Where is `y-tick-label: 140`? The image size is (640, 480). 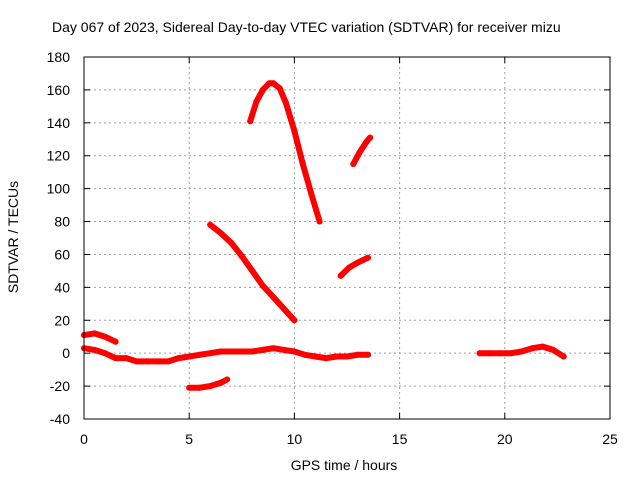
y-tick-label: 140 is located at coordinates (59, 123).